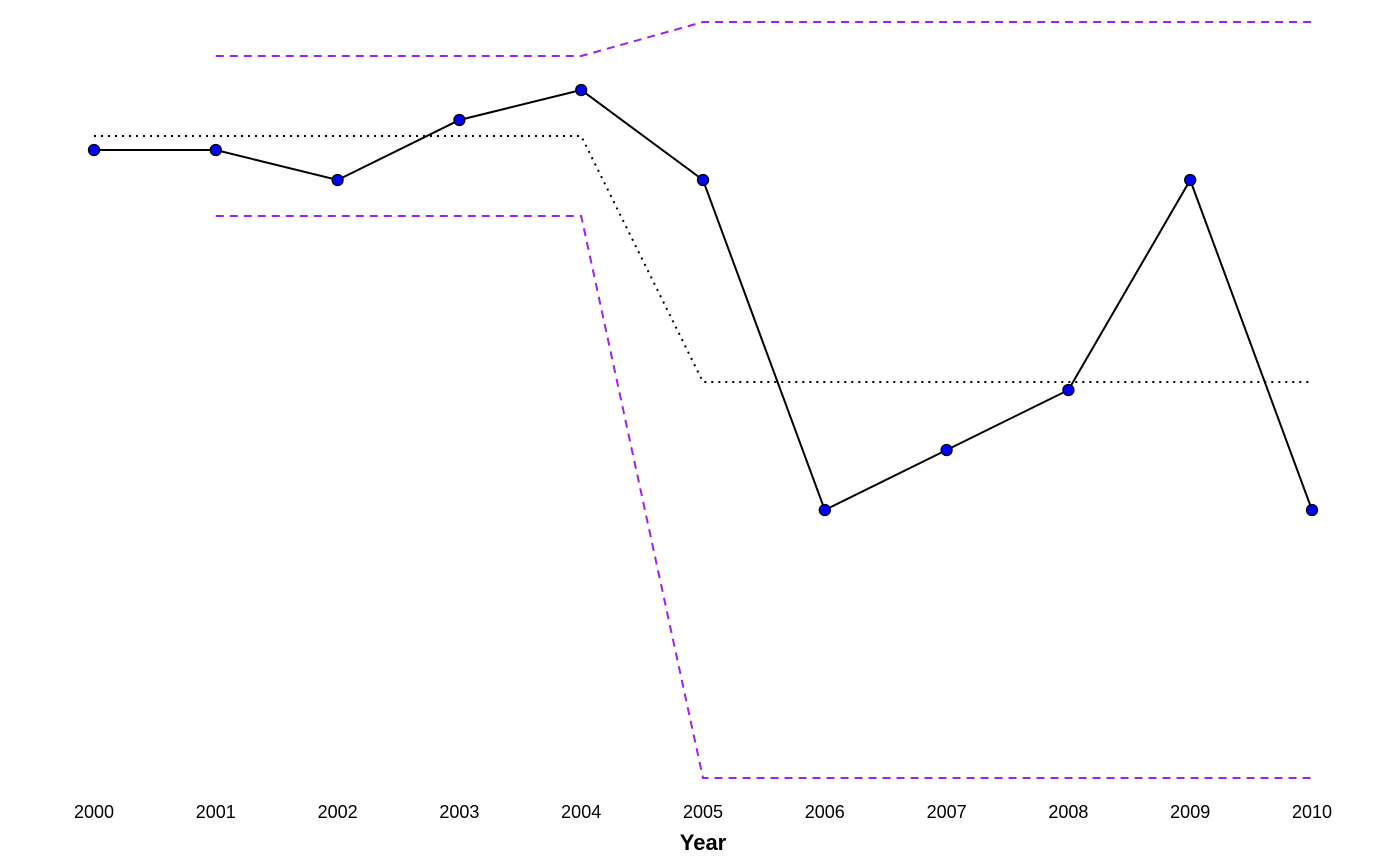  Describe the element at coordinates (946, 450) in the screenshot. I see `data-point-2007` at that location.